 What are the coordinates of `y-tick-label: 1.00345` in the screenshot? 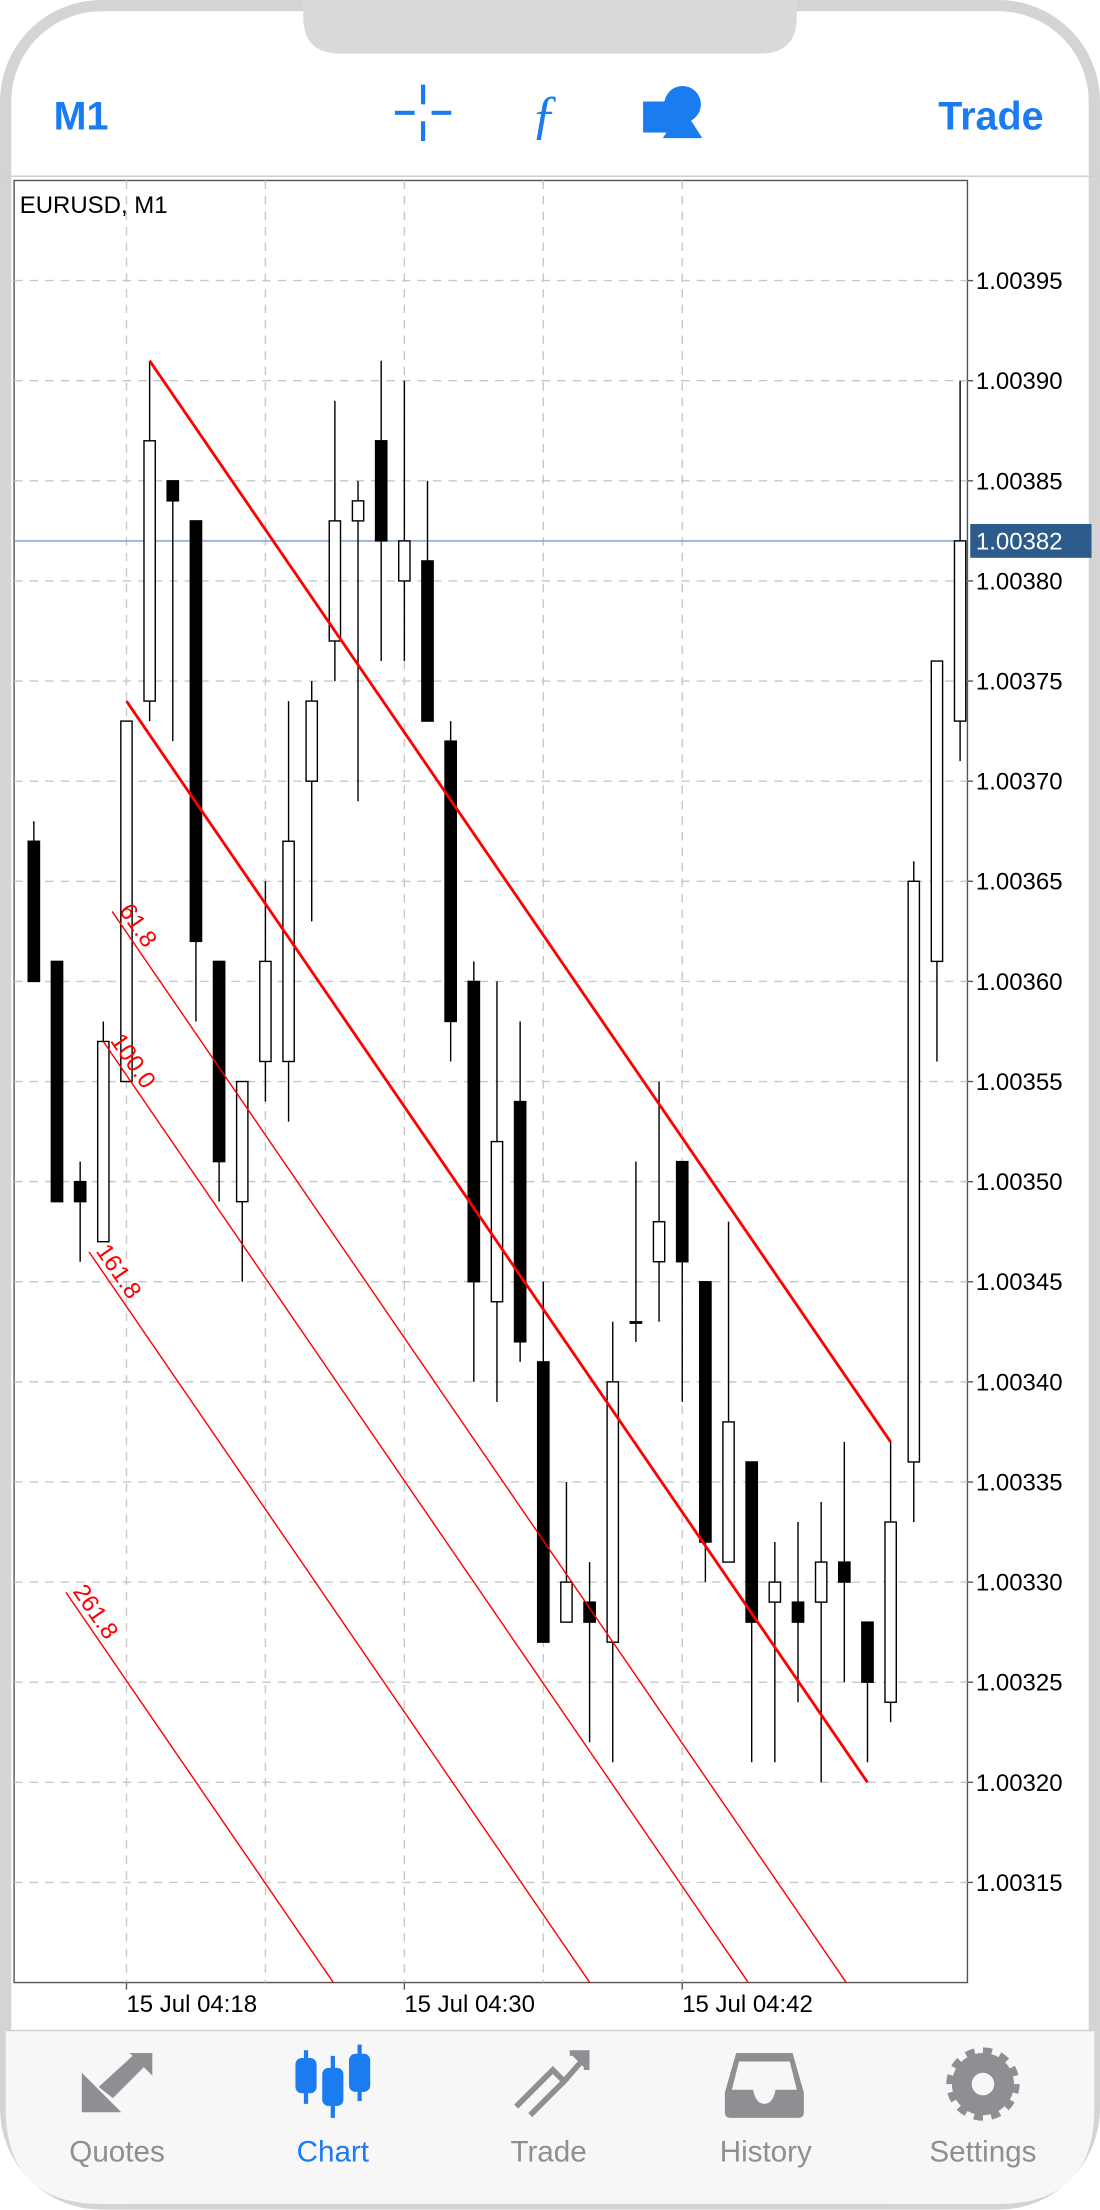 It's located at (1019, 1282).